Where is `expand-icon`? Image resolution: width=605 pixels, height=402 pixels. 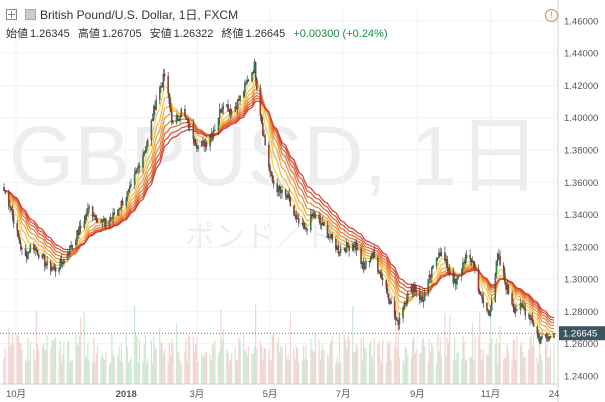 expand-icon is located at coordinates (11, 14).